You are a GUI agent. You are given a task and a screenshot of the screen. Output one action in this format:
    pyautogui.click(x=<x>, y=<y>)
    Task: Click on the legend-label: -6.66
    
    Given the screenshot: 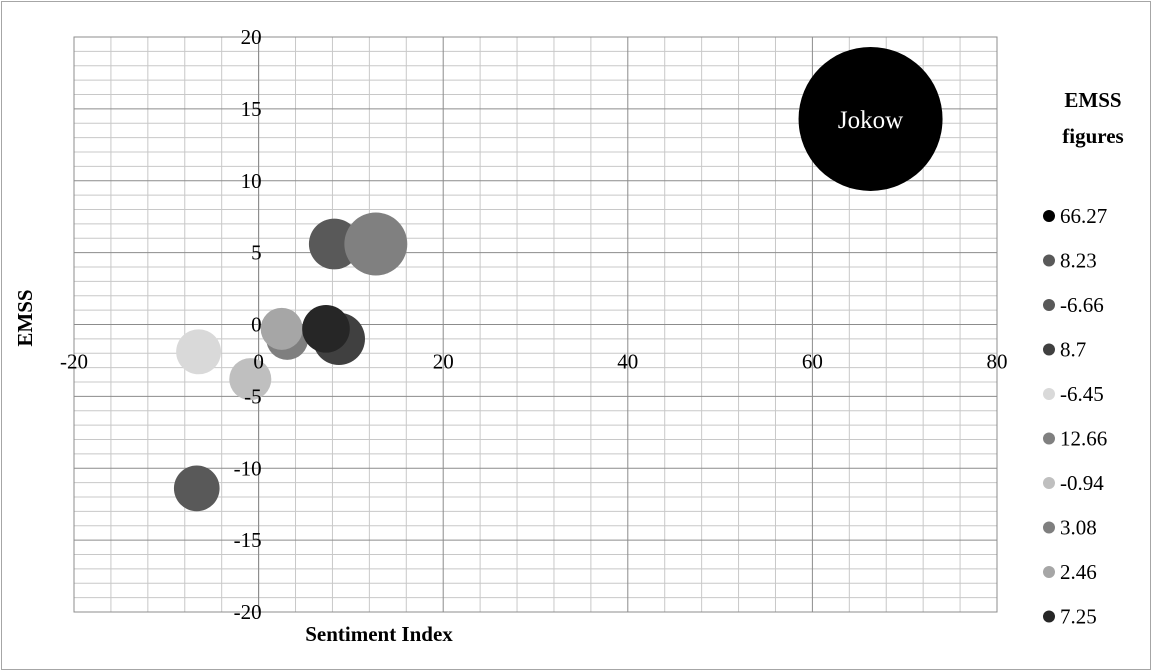 What is the action you would take?
    pyautogui.click(x=1082, y=305)
    